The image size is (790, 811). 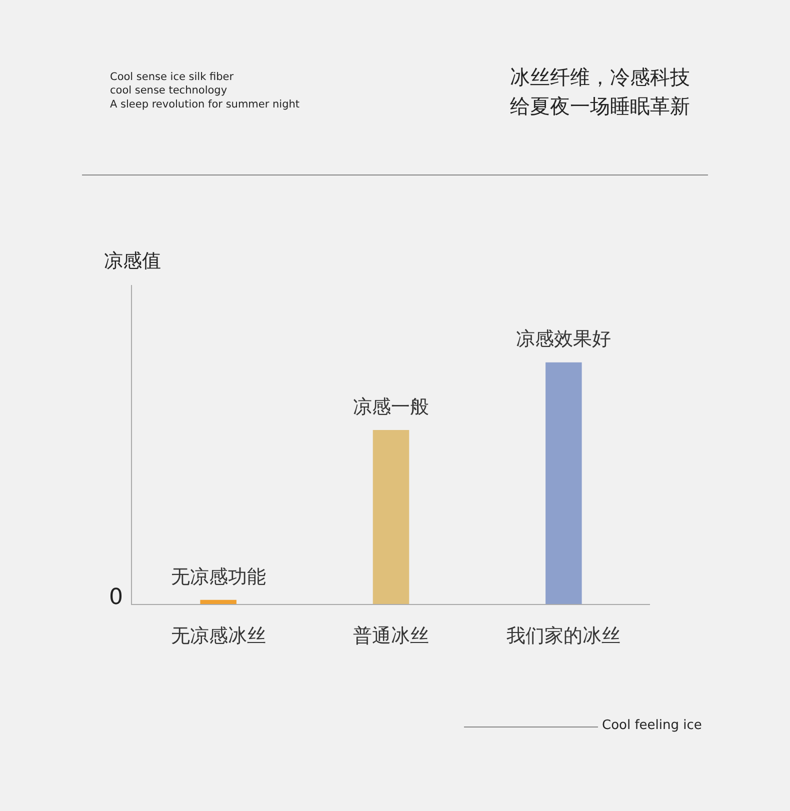 I want to click on x-tick-label: 无凉感冰丝, so click(x=218, y=635).